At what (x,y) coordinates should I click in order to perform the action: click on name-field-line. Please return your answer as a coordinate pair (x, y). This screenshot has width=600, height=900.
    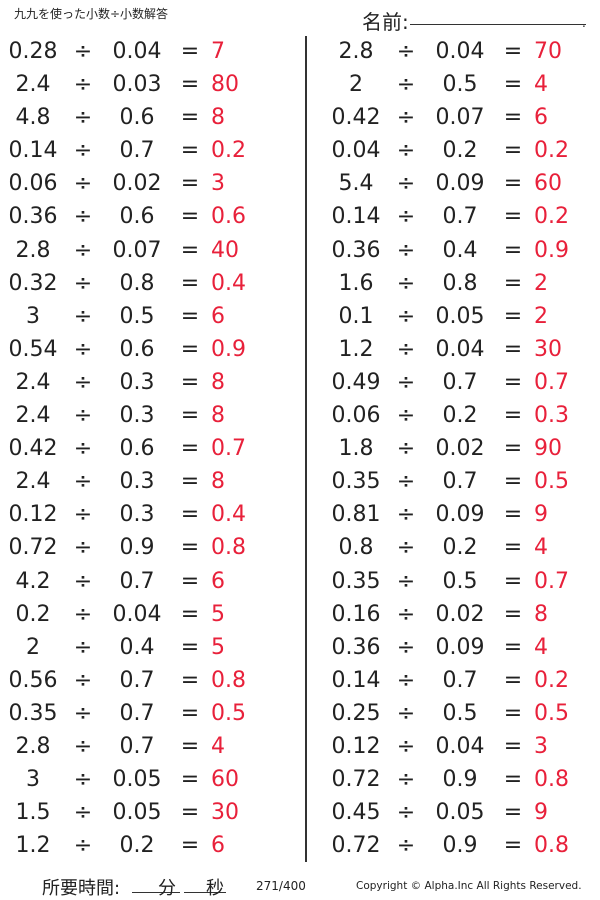
    Looking at the image, I should click on (498, 24).